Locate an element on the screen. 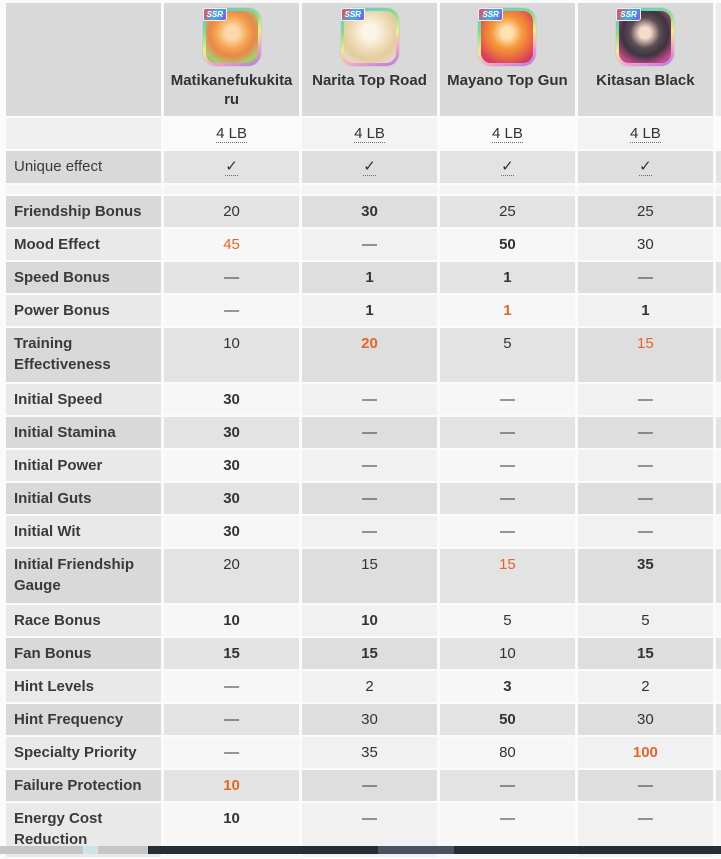  card-link-matikanefukukitaru: SSR Matikanefukukitaru is located at coordinates (231, 58).